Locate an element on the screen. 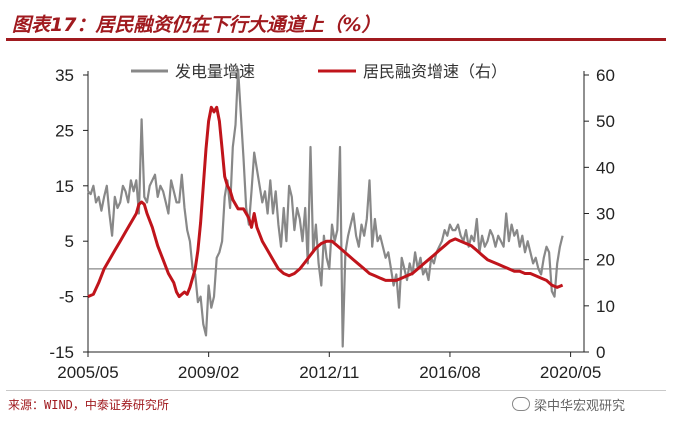  footer-divider is located at coordinates (336, 390).